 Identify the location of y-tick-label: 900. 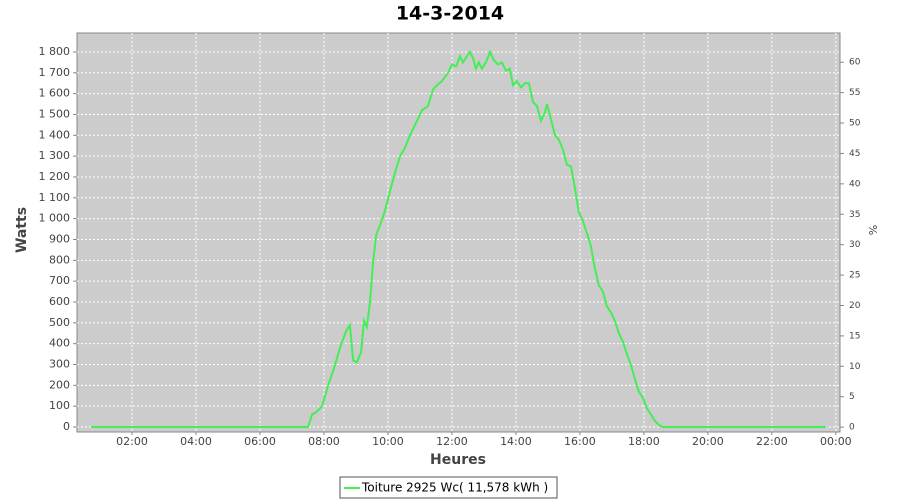
(59, 238).